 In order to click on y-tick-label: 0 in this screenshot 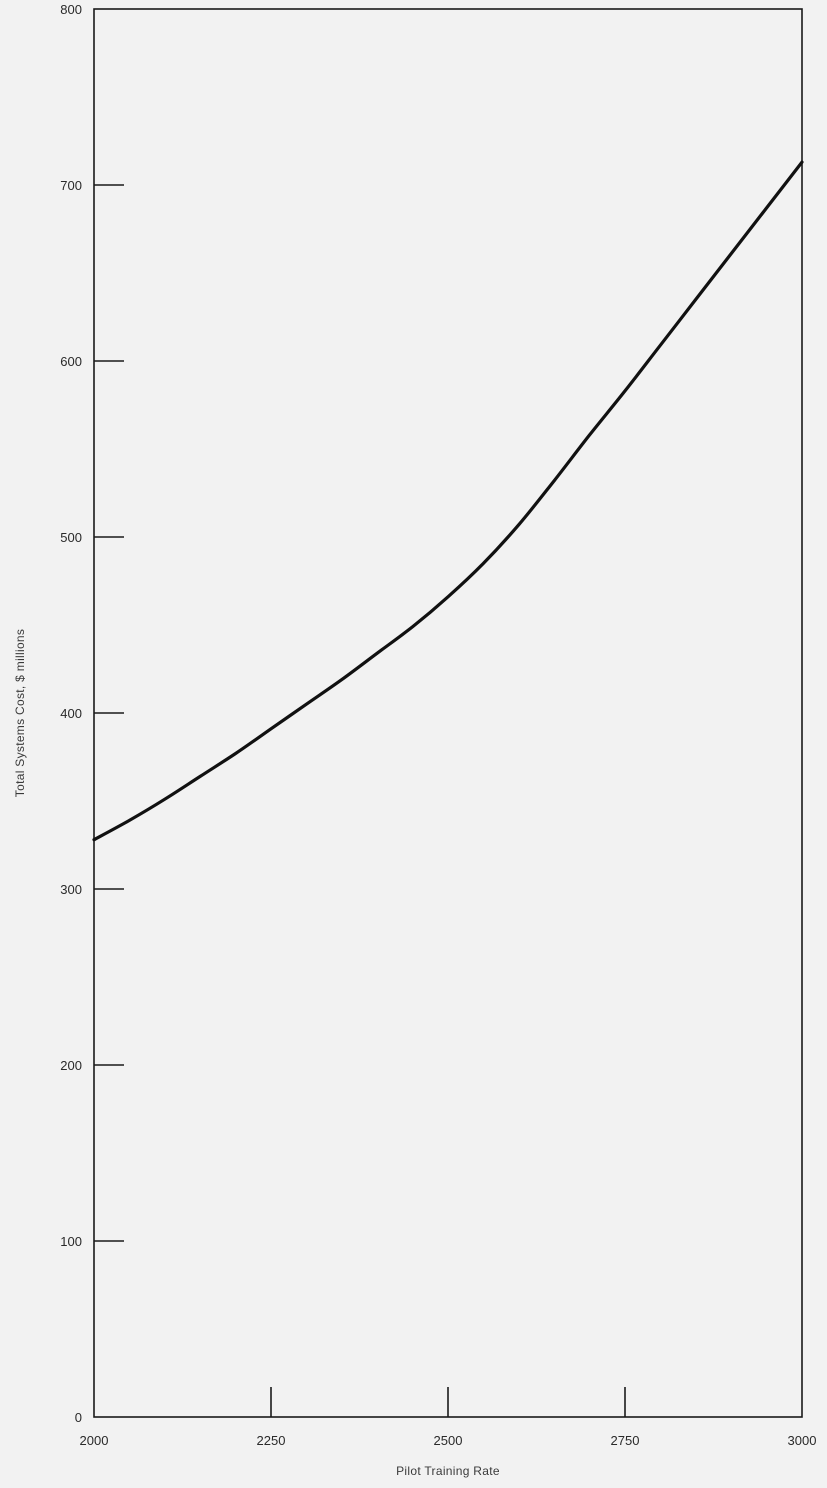, I will do `click(78, 1417)`.